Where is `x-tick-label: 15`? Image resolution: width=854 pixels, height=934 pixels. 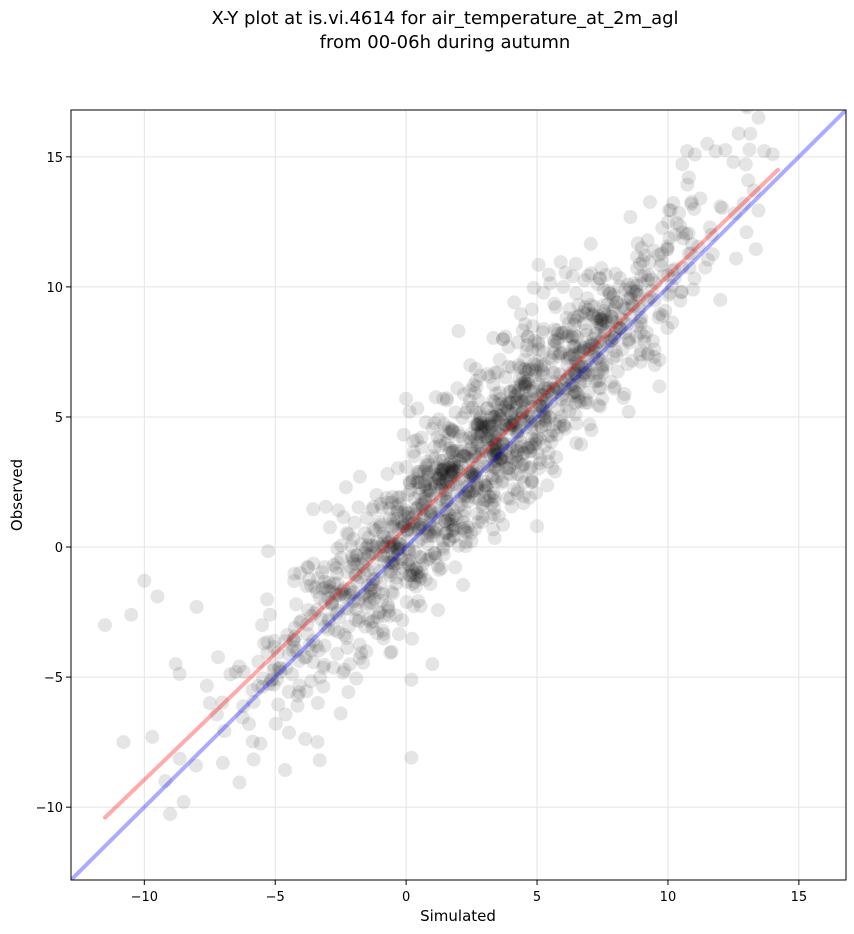
x-tick-label: 15 is located at coordinates (799, 897).